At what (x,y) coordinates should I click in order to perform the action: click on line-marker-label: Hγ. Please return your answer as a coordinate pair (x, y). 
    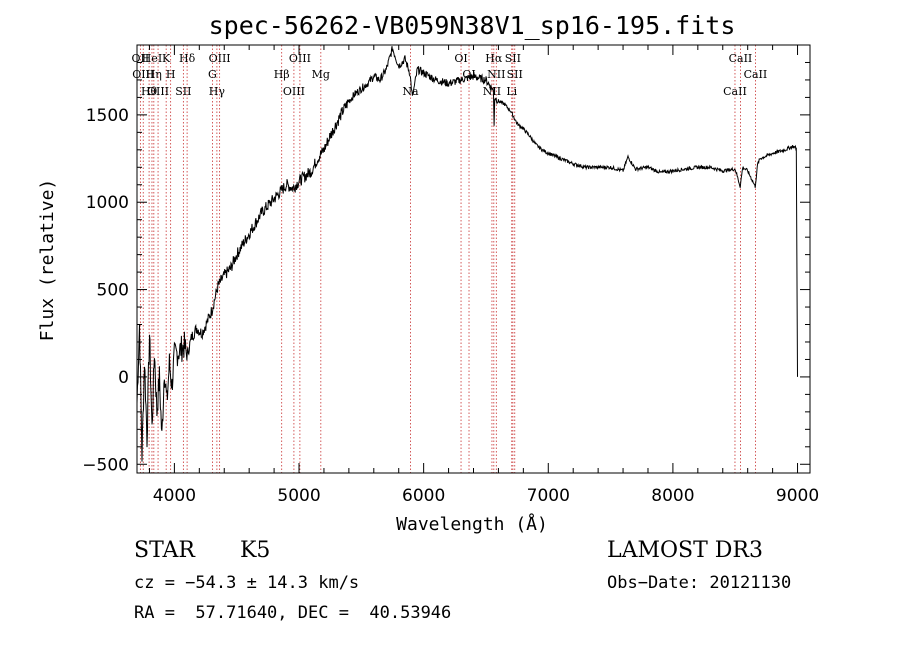
    Looking at the image, I should click on (217, 91).